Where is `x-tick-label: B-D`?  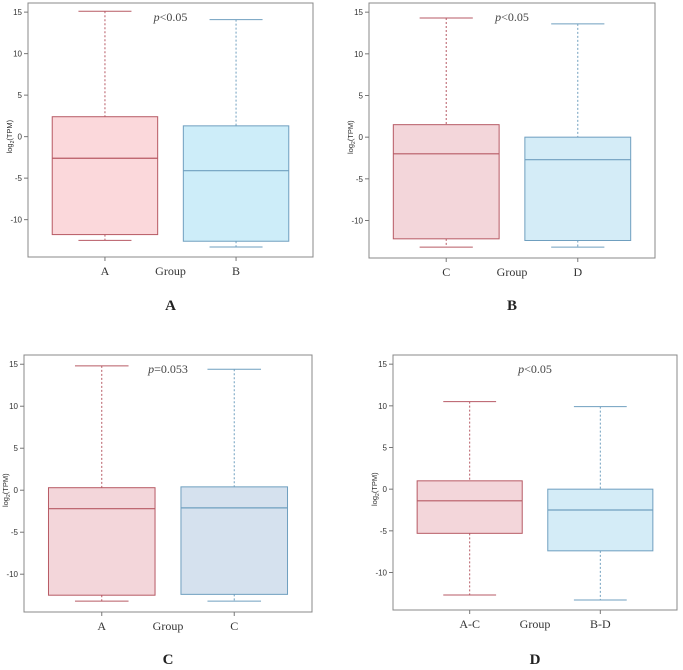
x-tick-label: B-D is located at coordinates (600, 624).